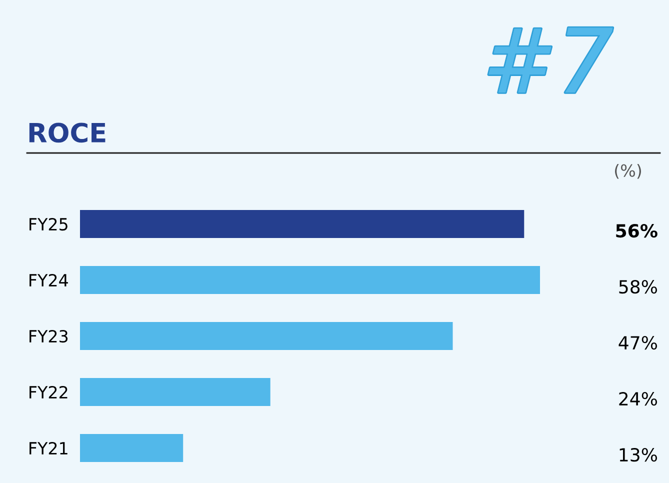  What do you see at coordinates (639, 455) in the screenshot?
I see `data-label: 13%` at bounding box center [639, 455].